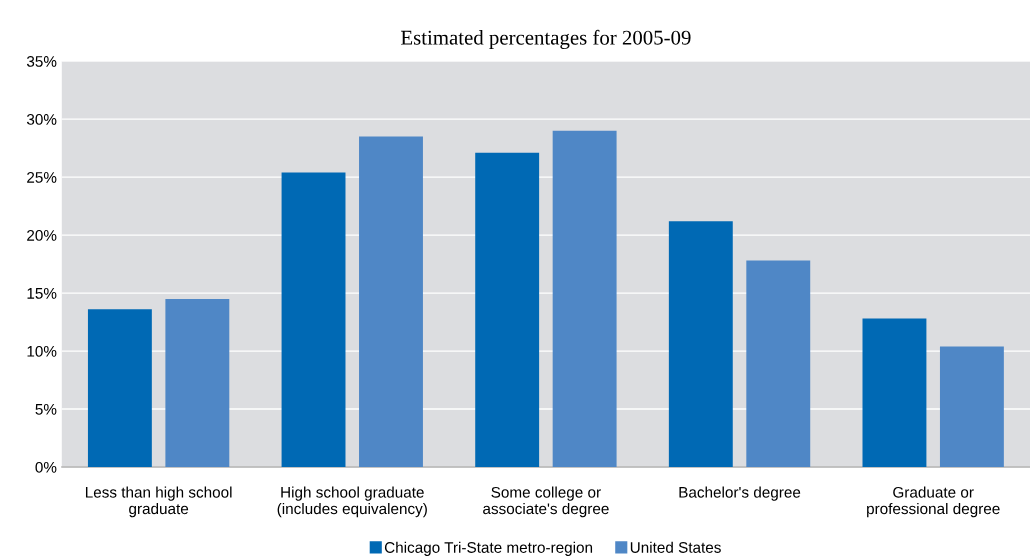  What do you see at coordinates (42, 293) in the screenshot?
I see `y-tick-label: 15%` at bounding box center [42, 293].